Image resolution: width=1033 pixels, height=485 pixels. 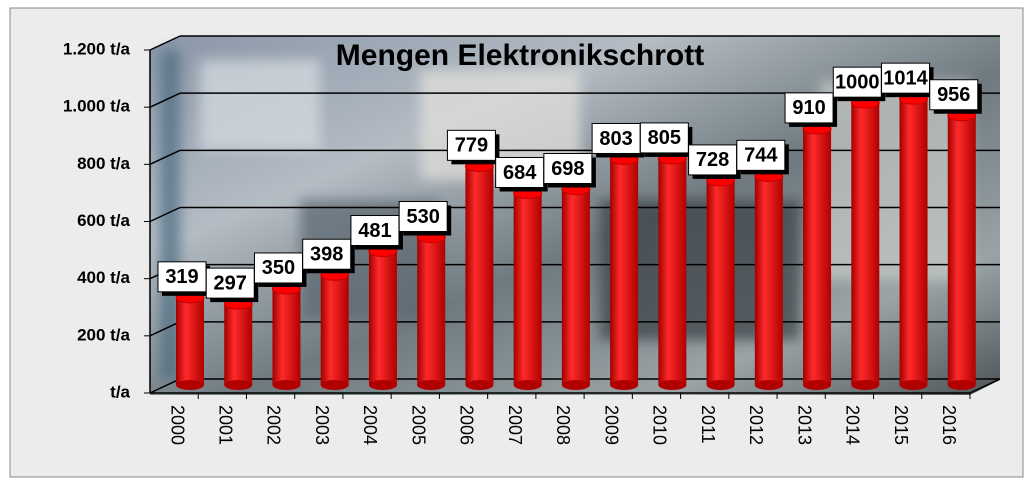 I want to click on x-tick-label: 2010, so click(x=660, y=425).